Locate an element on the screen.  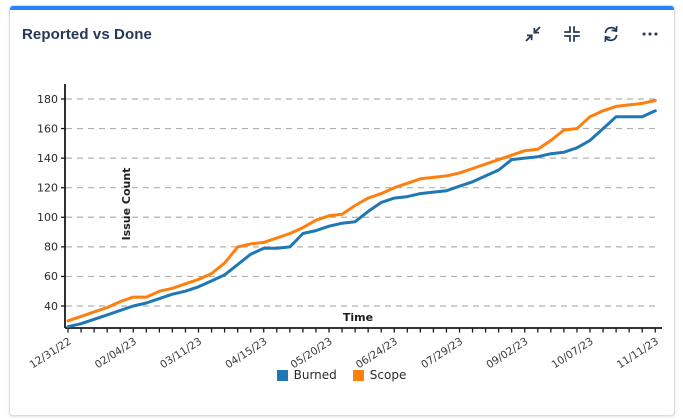
legend-label-burned: Burned is located at coordinates (315, 375).